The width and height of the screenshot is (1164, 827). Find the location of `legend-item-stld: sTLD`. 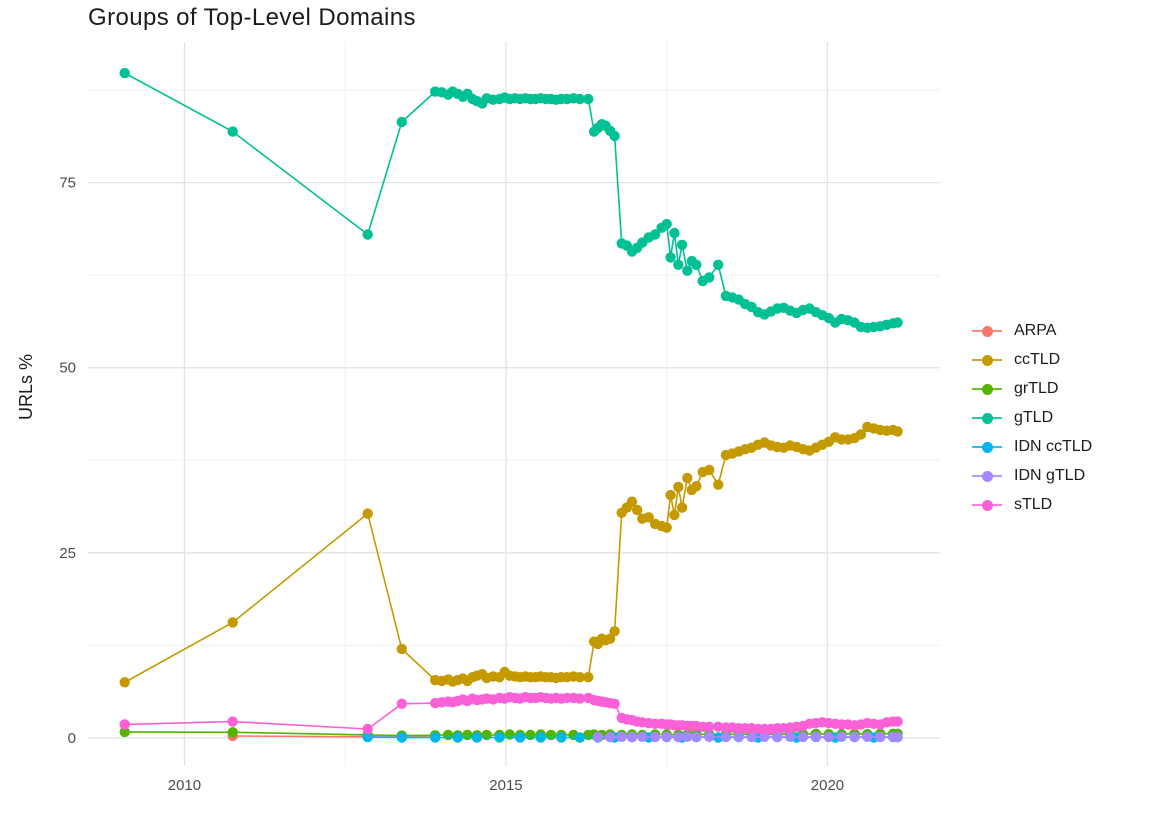

legend-item-stld: sTLD is located at coordinates (1032, 504).